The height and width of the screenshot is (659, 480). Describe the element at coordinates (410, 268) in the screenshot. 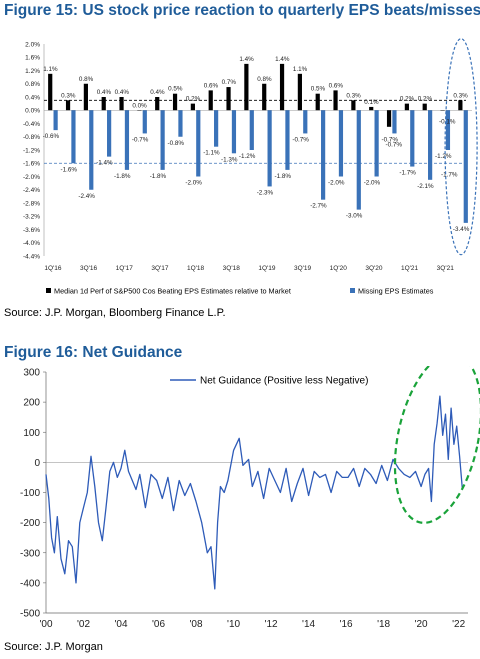

I see `x-tick-label: 1Q'21` at that location.